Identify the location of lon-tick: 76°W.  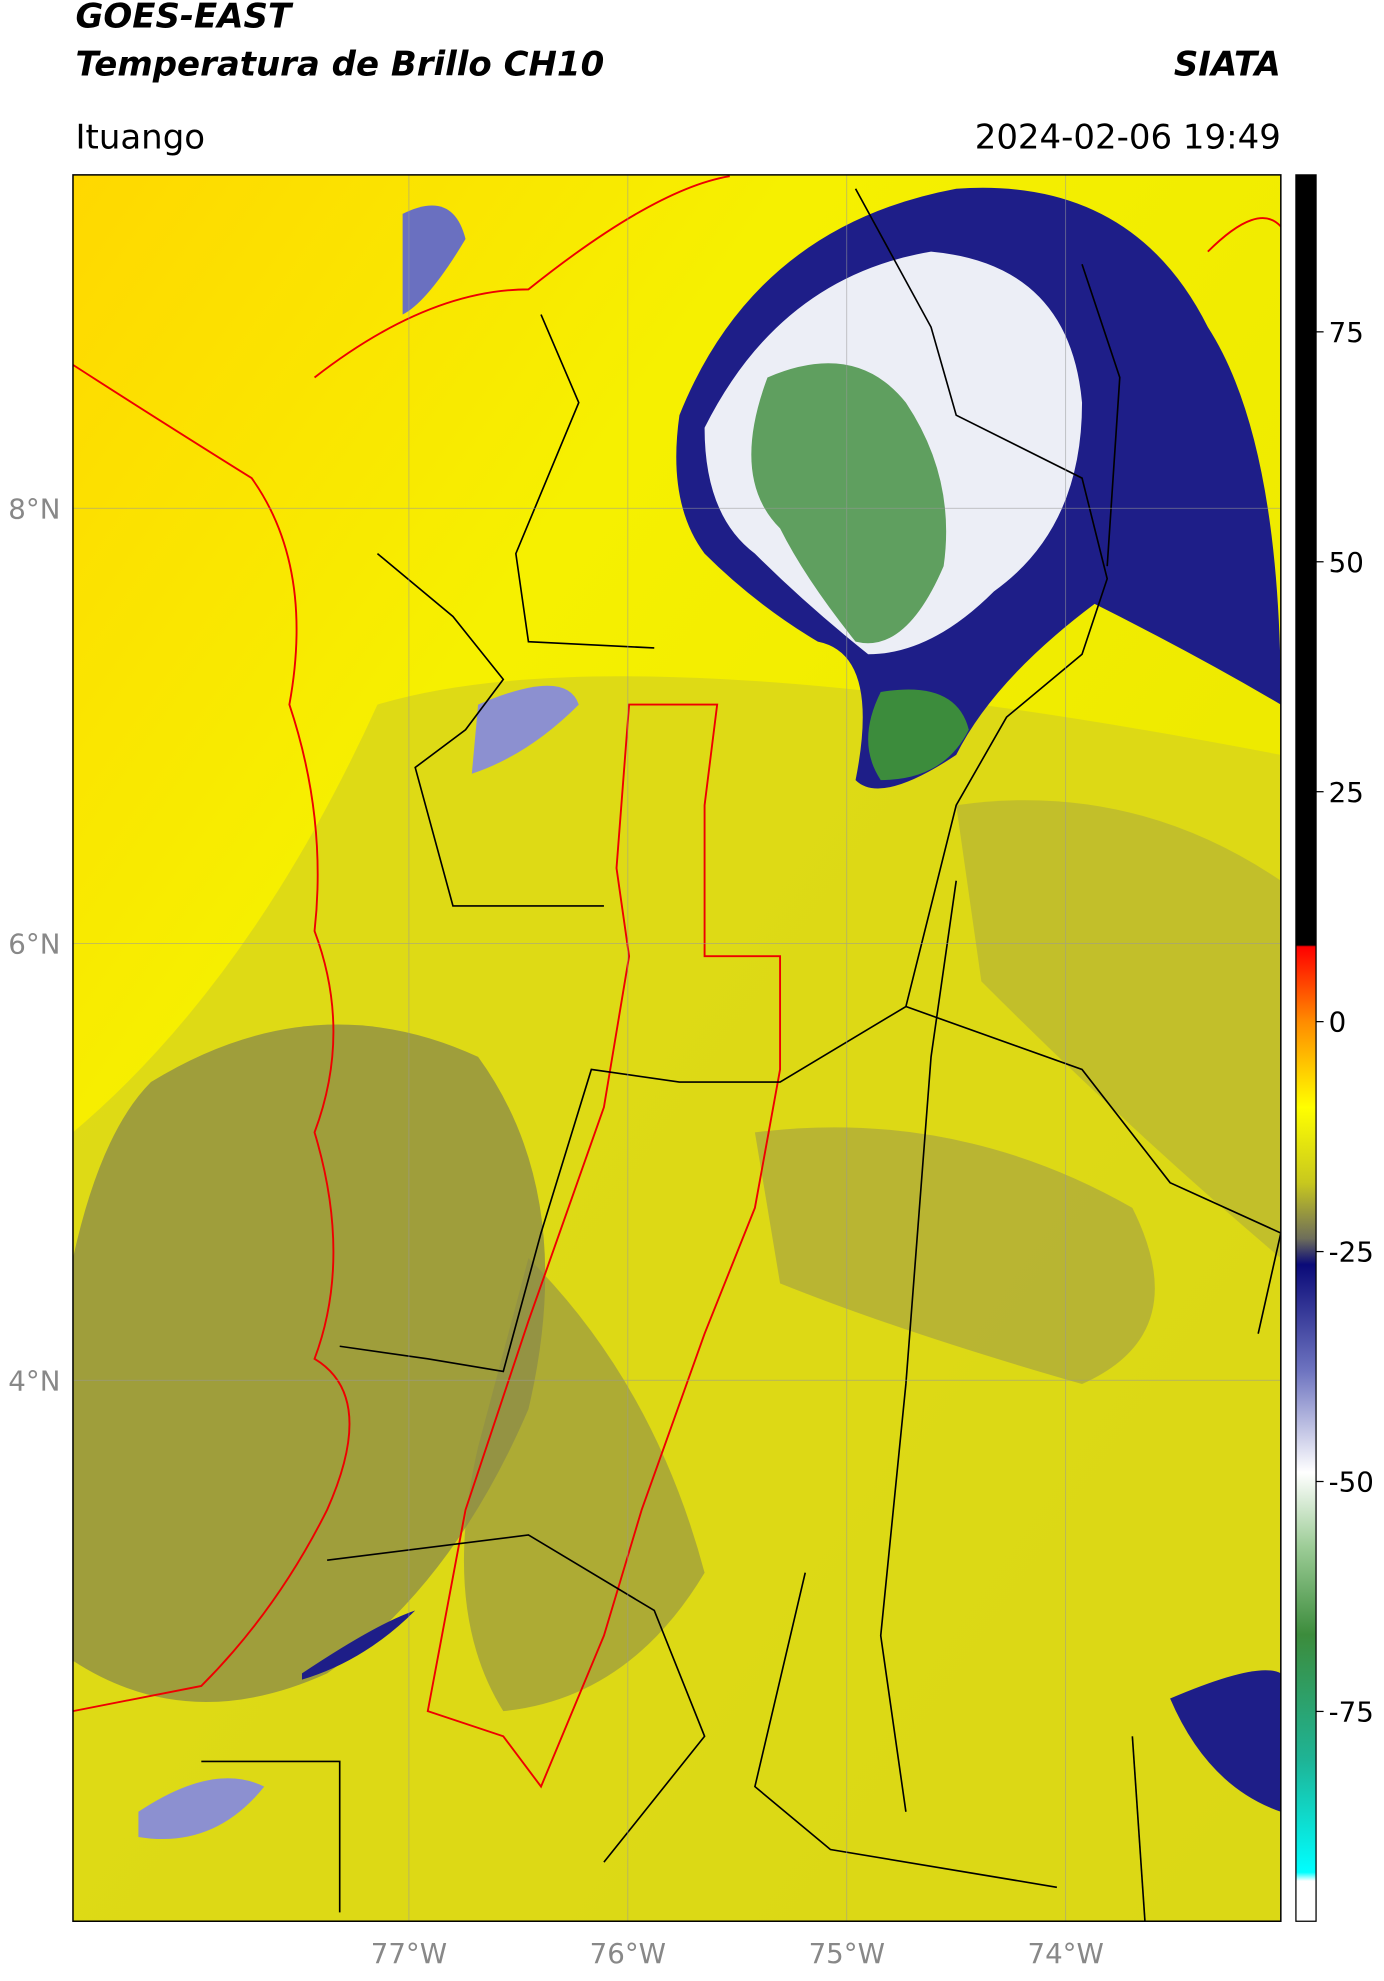
(628, 1953).